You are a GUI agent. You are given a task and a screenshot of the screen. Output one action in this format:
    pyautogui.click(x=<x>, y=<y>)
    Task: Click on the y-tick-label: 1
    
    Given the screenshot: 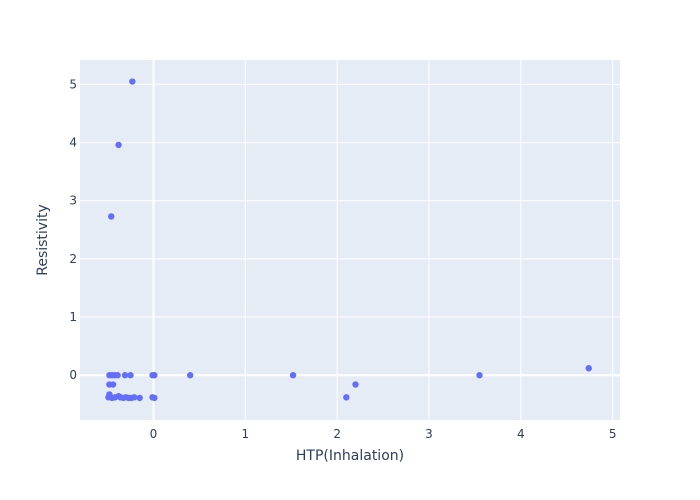 What is the action you would take?
    pyautogui.click(x=73, y=317)
    